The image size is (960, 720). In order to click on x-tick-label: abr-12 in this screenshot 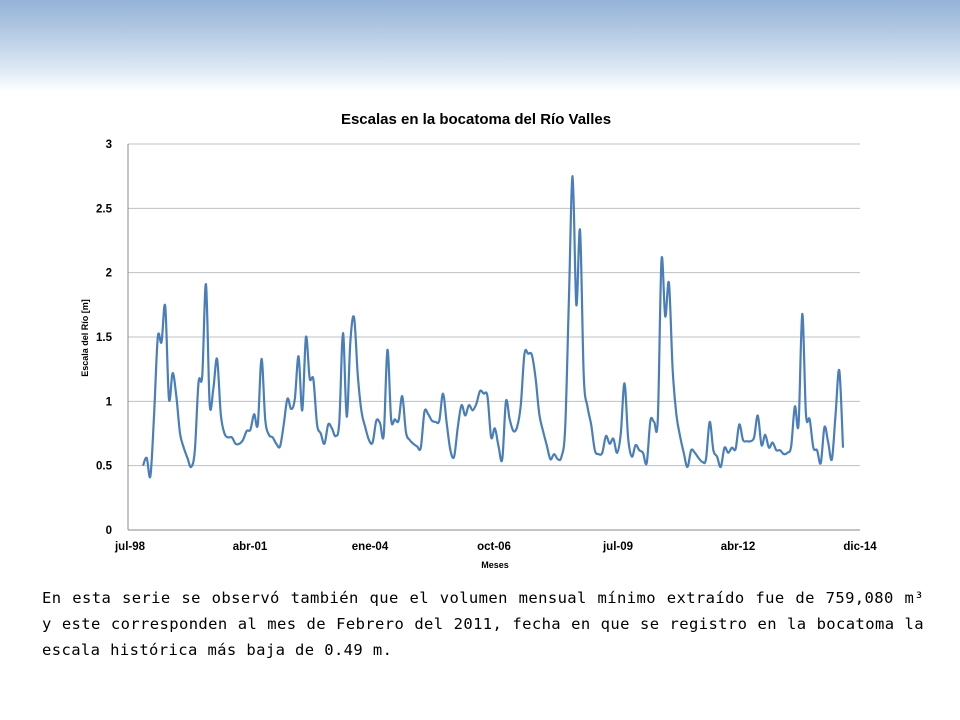, I will do `click(738, 547)`.